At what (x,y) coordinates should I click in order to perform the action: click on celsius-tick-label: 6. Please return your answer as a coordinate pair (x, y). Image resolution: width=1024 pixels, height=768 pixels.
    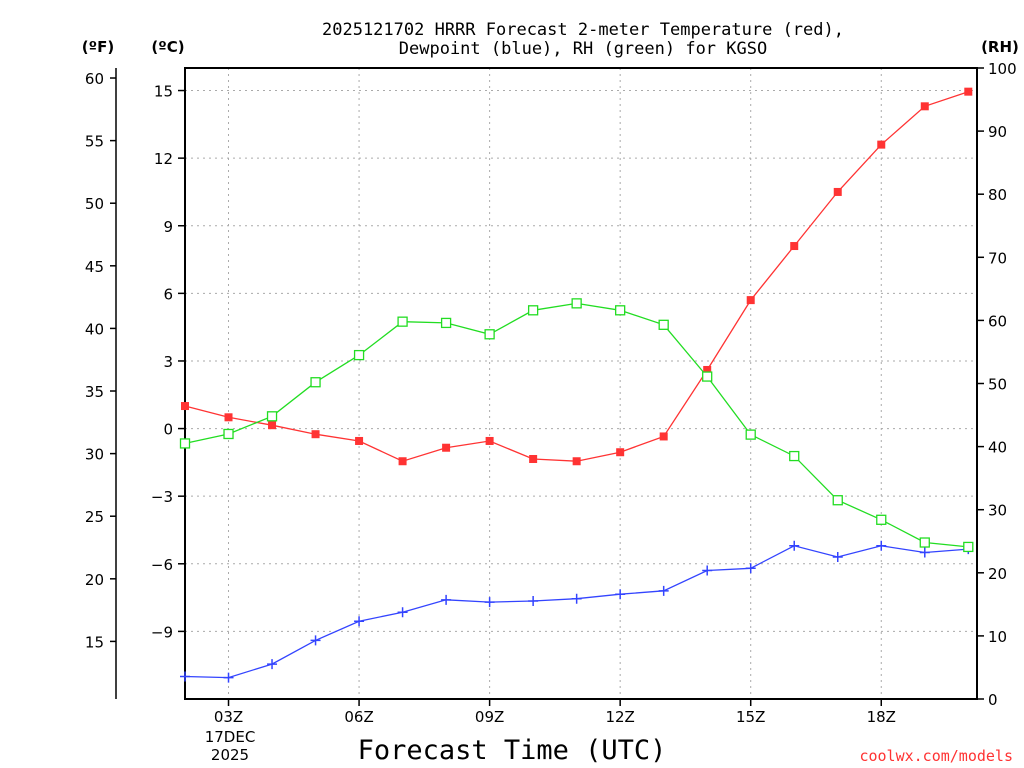
    Looking at the image, I should click on (168, 294).